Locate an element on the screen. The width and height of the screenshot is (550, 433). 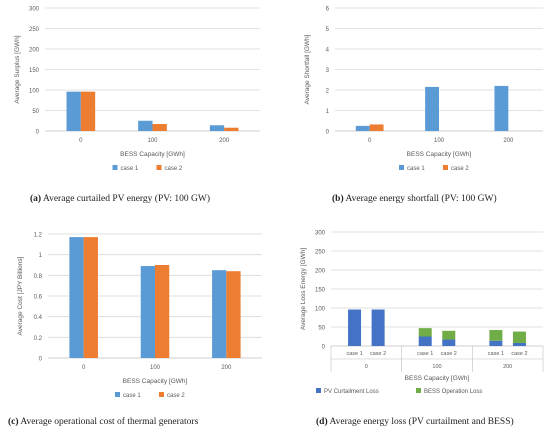
x-group-label: 100 is located at coordinates (436, 367).